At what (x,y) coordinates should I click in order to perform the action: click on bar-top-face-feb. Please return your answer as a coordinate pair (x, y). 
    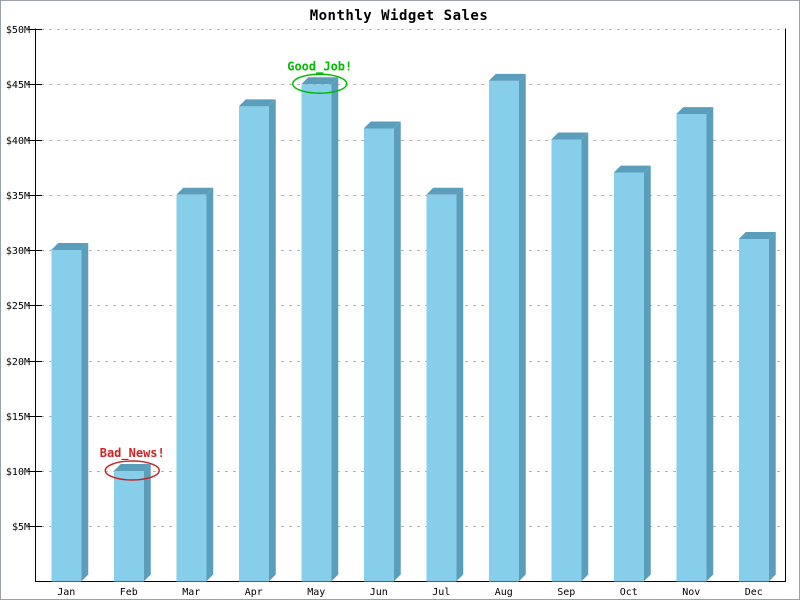
    Looking at the image, I should click on (132, 467).